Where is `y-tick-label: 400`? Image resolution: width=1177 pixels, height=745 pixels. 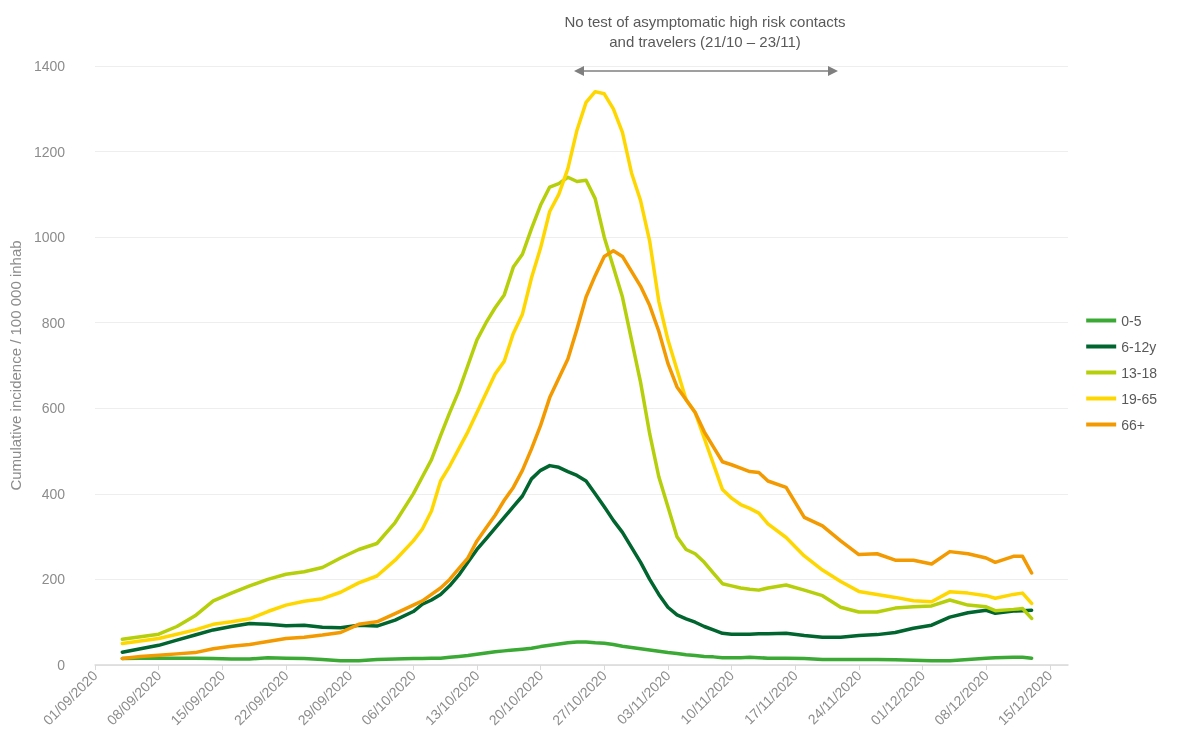 y-tick-label: 400 is located at coordinates (53, 493).